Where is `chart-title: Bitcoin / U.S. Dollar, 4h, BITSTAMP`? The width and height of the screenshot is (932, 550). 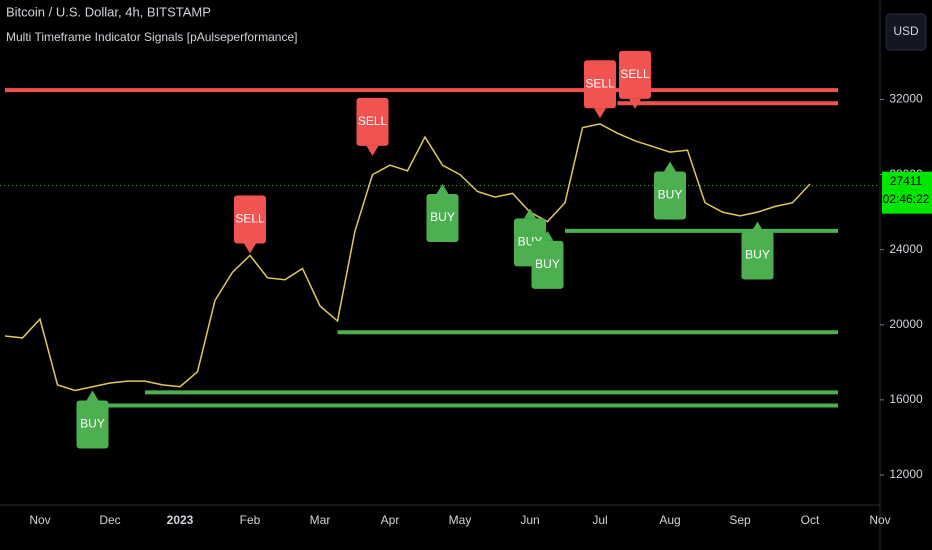
chart-title: Bitcoin / U.S. Dollar, 4h, BITSTAMP is located at coordinates (108, 11).